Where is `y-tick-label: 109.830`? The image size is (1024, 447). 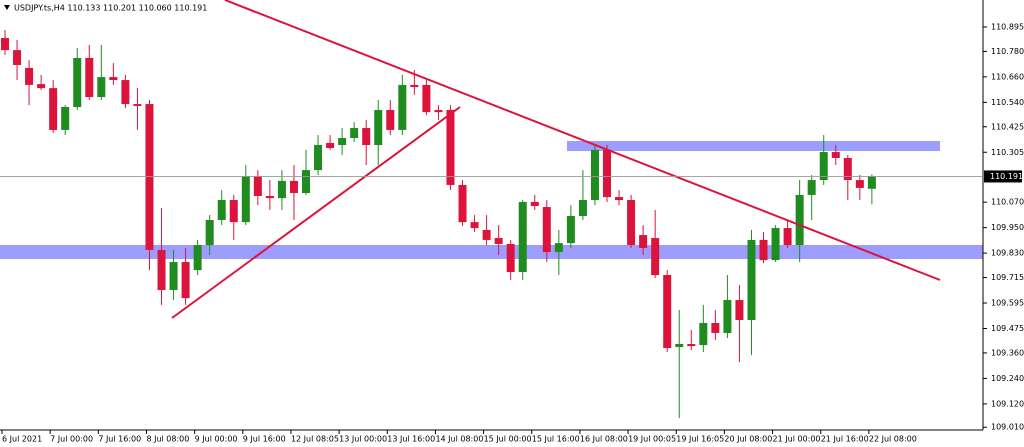
y-tick-label: 109.830 is located at coordinates (1007, 253).